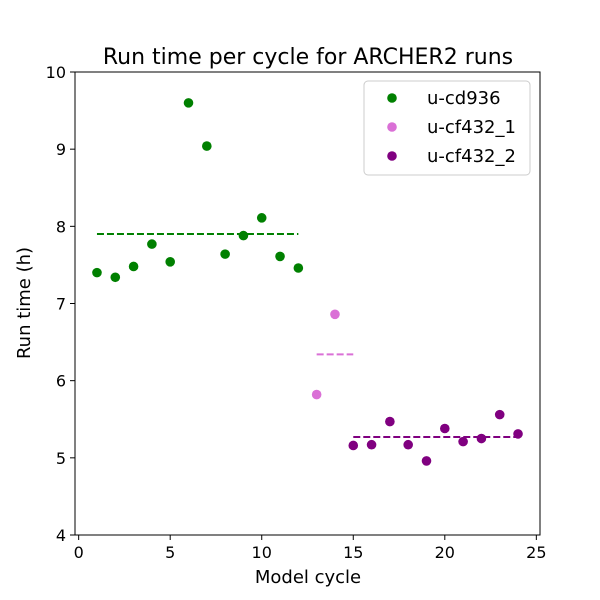 The image size is (600, 600). I want to click on x-tick-label: 0, so click(79, 552).